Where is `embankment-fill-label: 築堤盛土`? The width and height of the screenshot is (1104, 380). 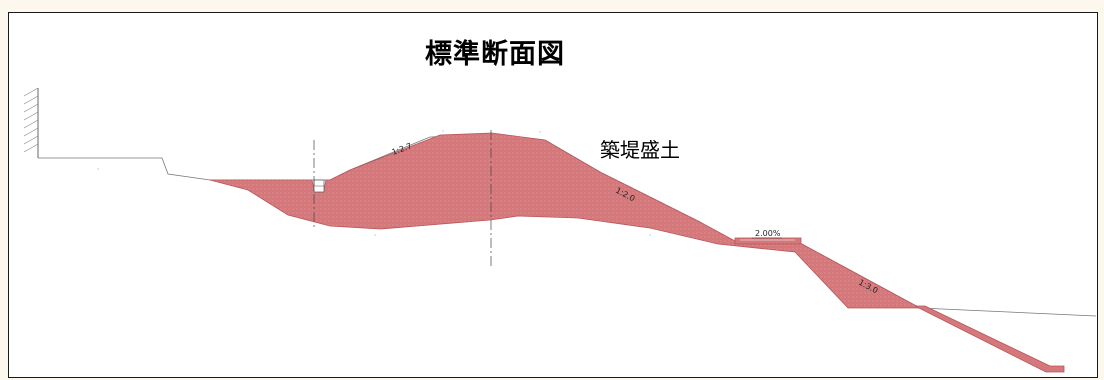 embankment-fill-label: 築堤盛土 is located at coordinates (640, 150).